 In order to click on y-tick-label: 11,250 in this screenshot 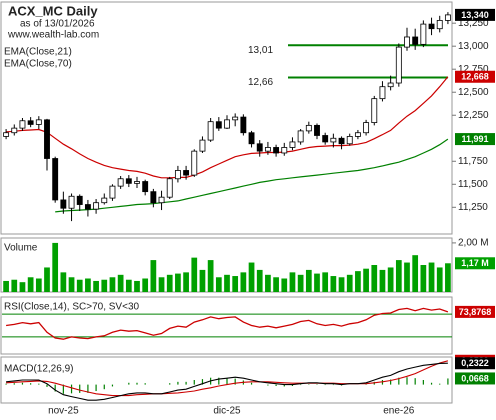, I will do `click(473, 207)`.